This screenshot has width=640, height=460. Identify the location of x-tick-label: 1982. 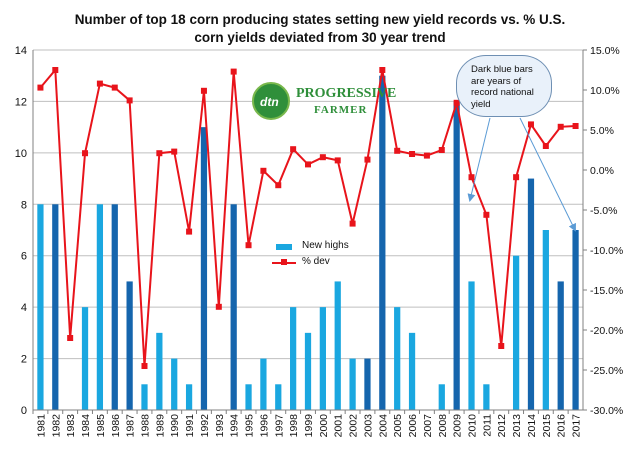
(56, 426).